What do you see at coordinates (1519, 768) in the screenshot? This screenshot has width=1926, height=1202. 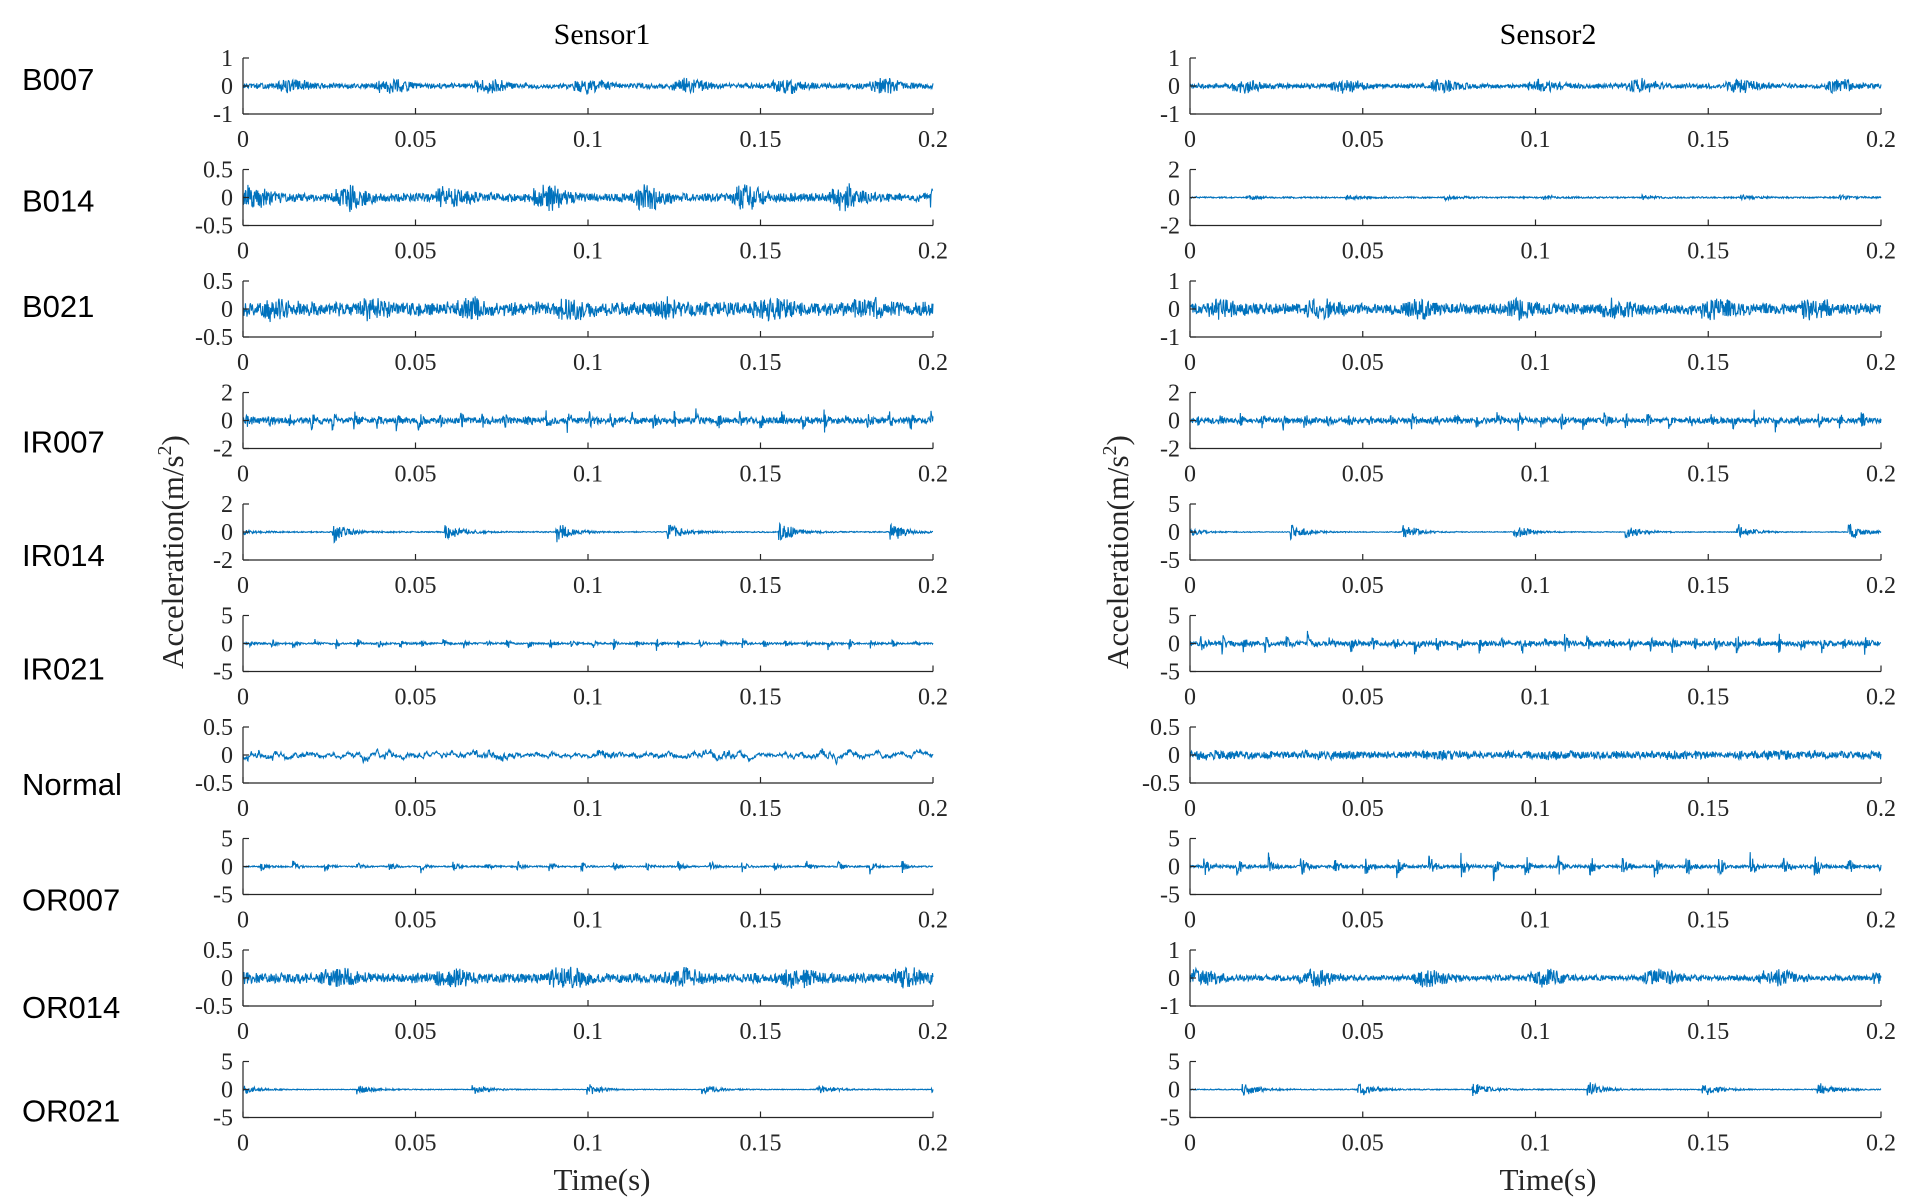 I see `panel-sensor2-normal: 0.50-0.50 0.05 0.1 0.15 0.2` at bounding box center [1519, 768].